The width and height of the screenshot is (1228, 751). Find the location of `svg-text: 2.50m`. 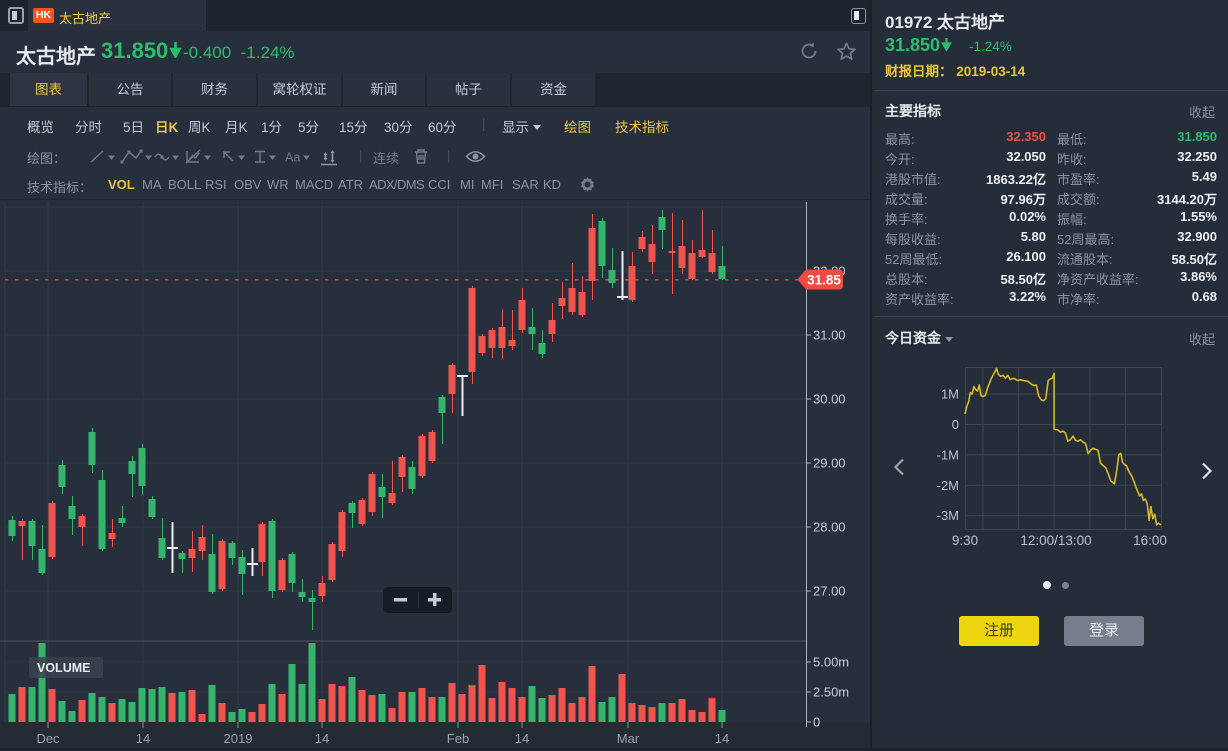

svg-text: 2.50m is located at coordinates (831, 692).